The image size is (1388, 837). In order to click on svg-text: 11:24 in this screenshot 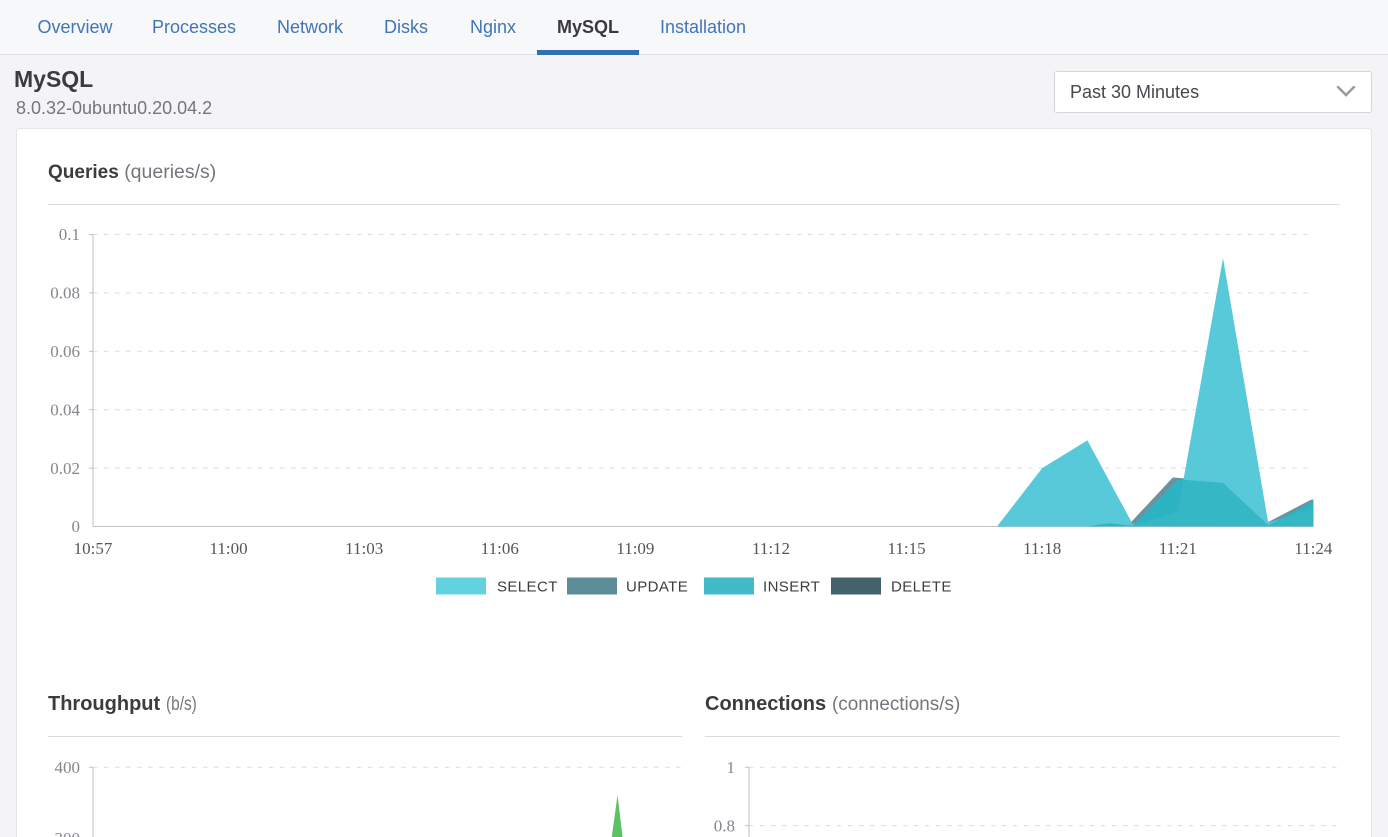, I will do `click(1313, 548)`.